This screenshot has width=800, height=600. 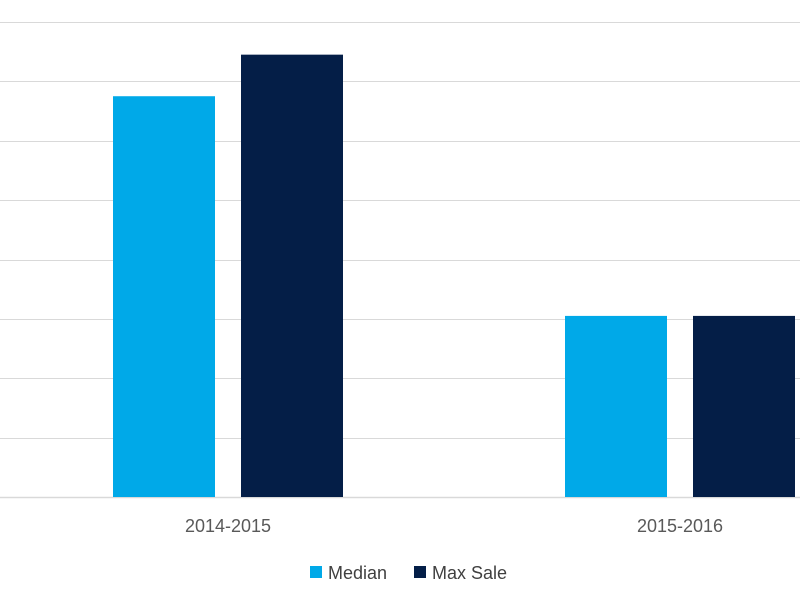 I want to click on legend-swatch-median, so click(x=316, y=572).